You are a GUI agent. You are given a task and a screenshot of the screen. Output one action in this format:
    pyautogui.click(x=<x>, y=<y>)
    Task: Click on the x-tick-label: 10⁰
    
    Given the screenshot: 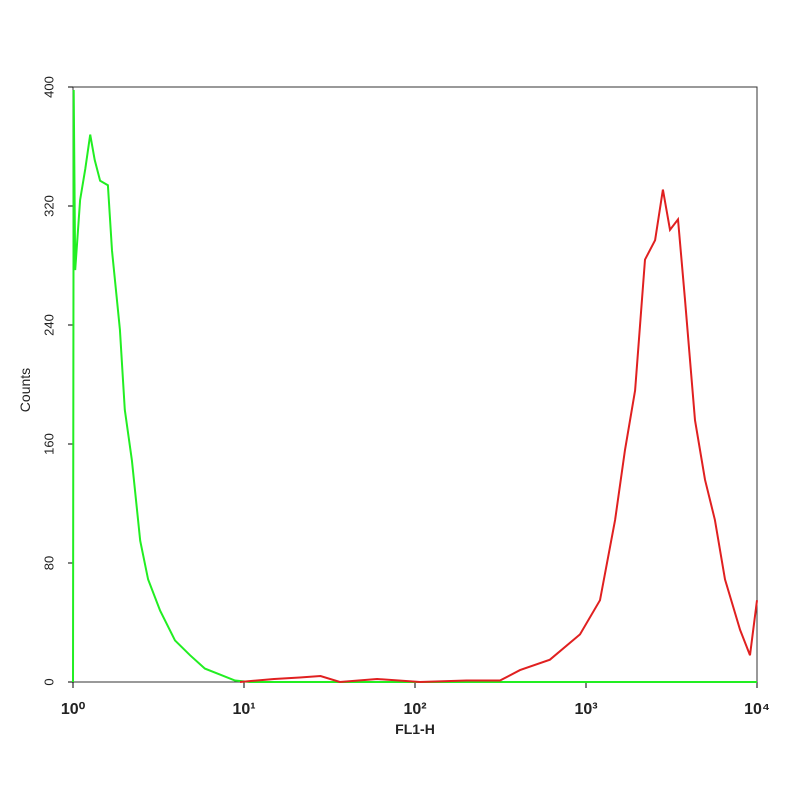 What is the action you would take?
    pyautogui.click(x=73, y=709)
    